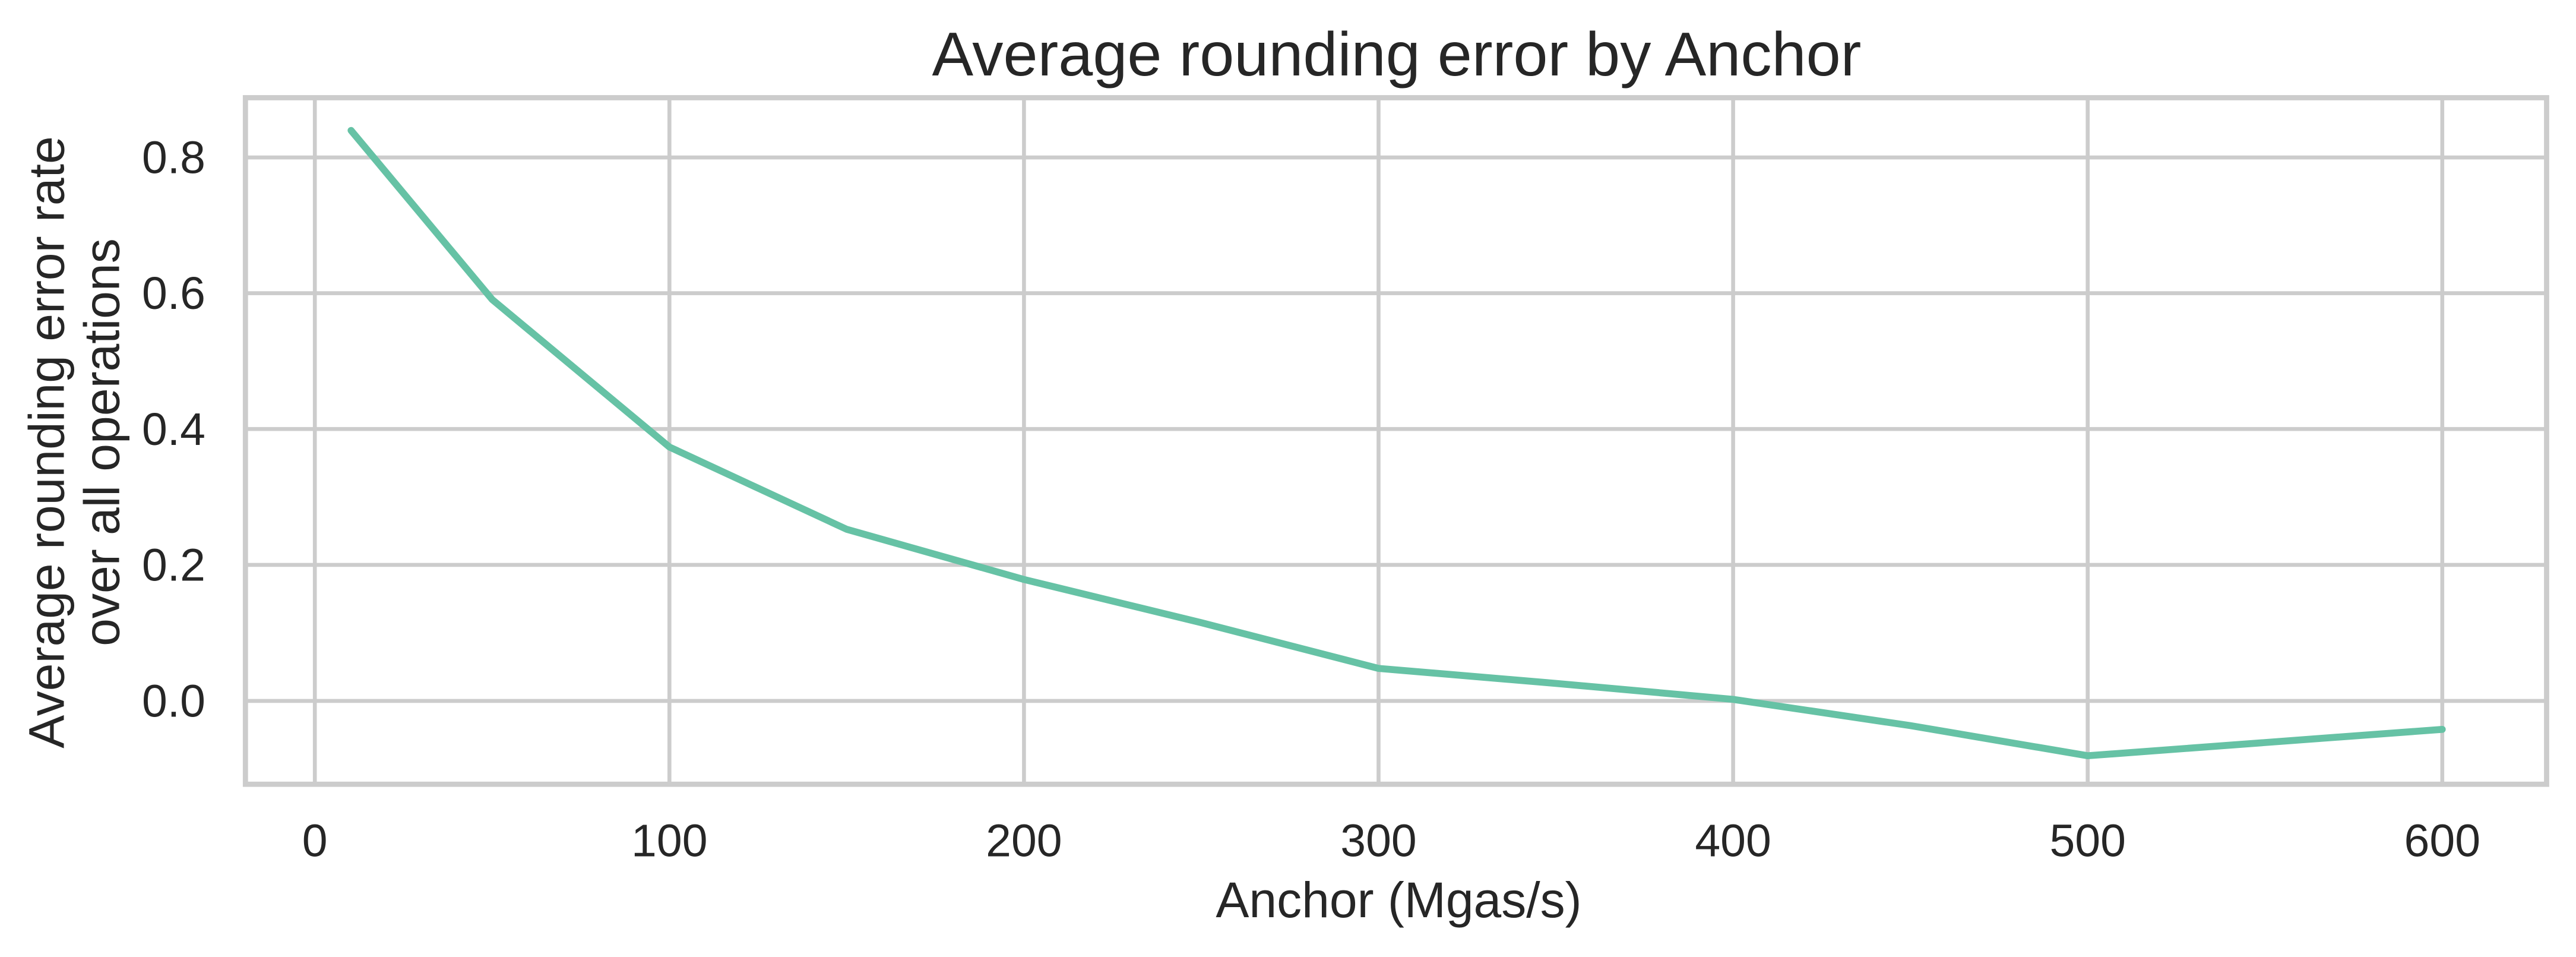 This screenshot has width=2576, height=957. What do you see at coordinates (173, 429) in the screenshot?
I see `svg-text: 0.4` at bounding box center [173, 429].